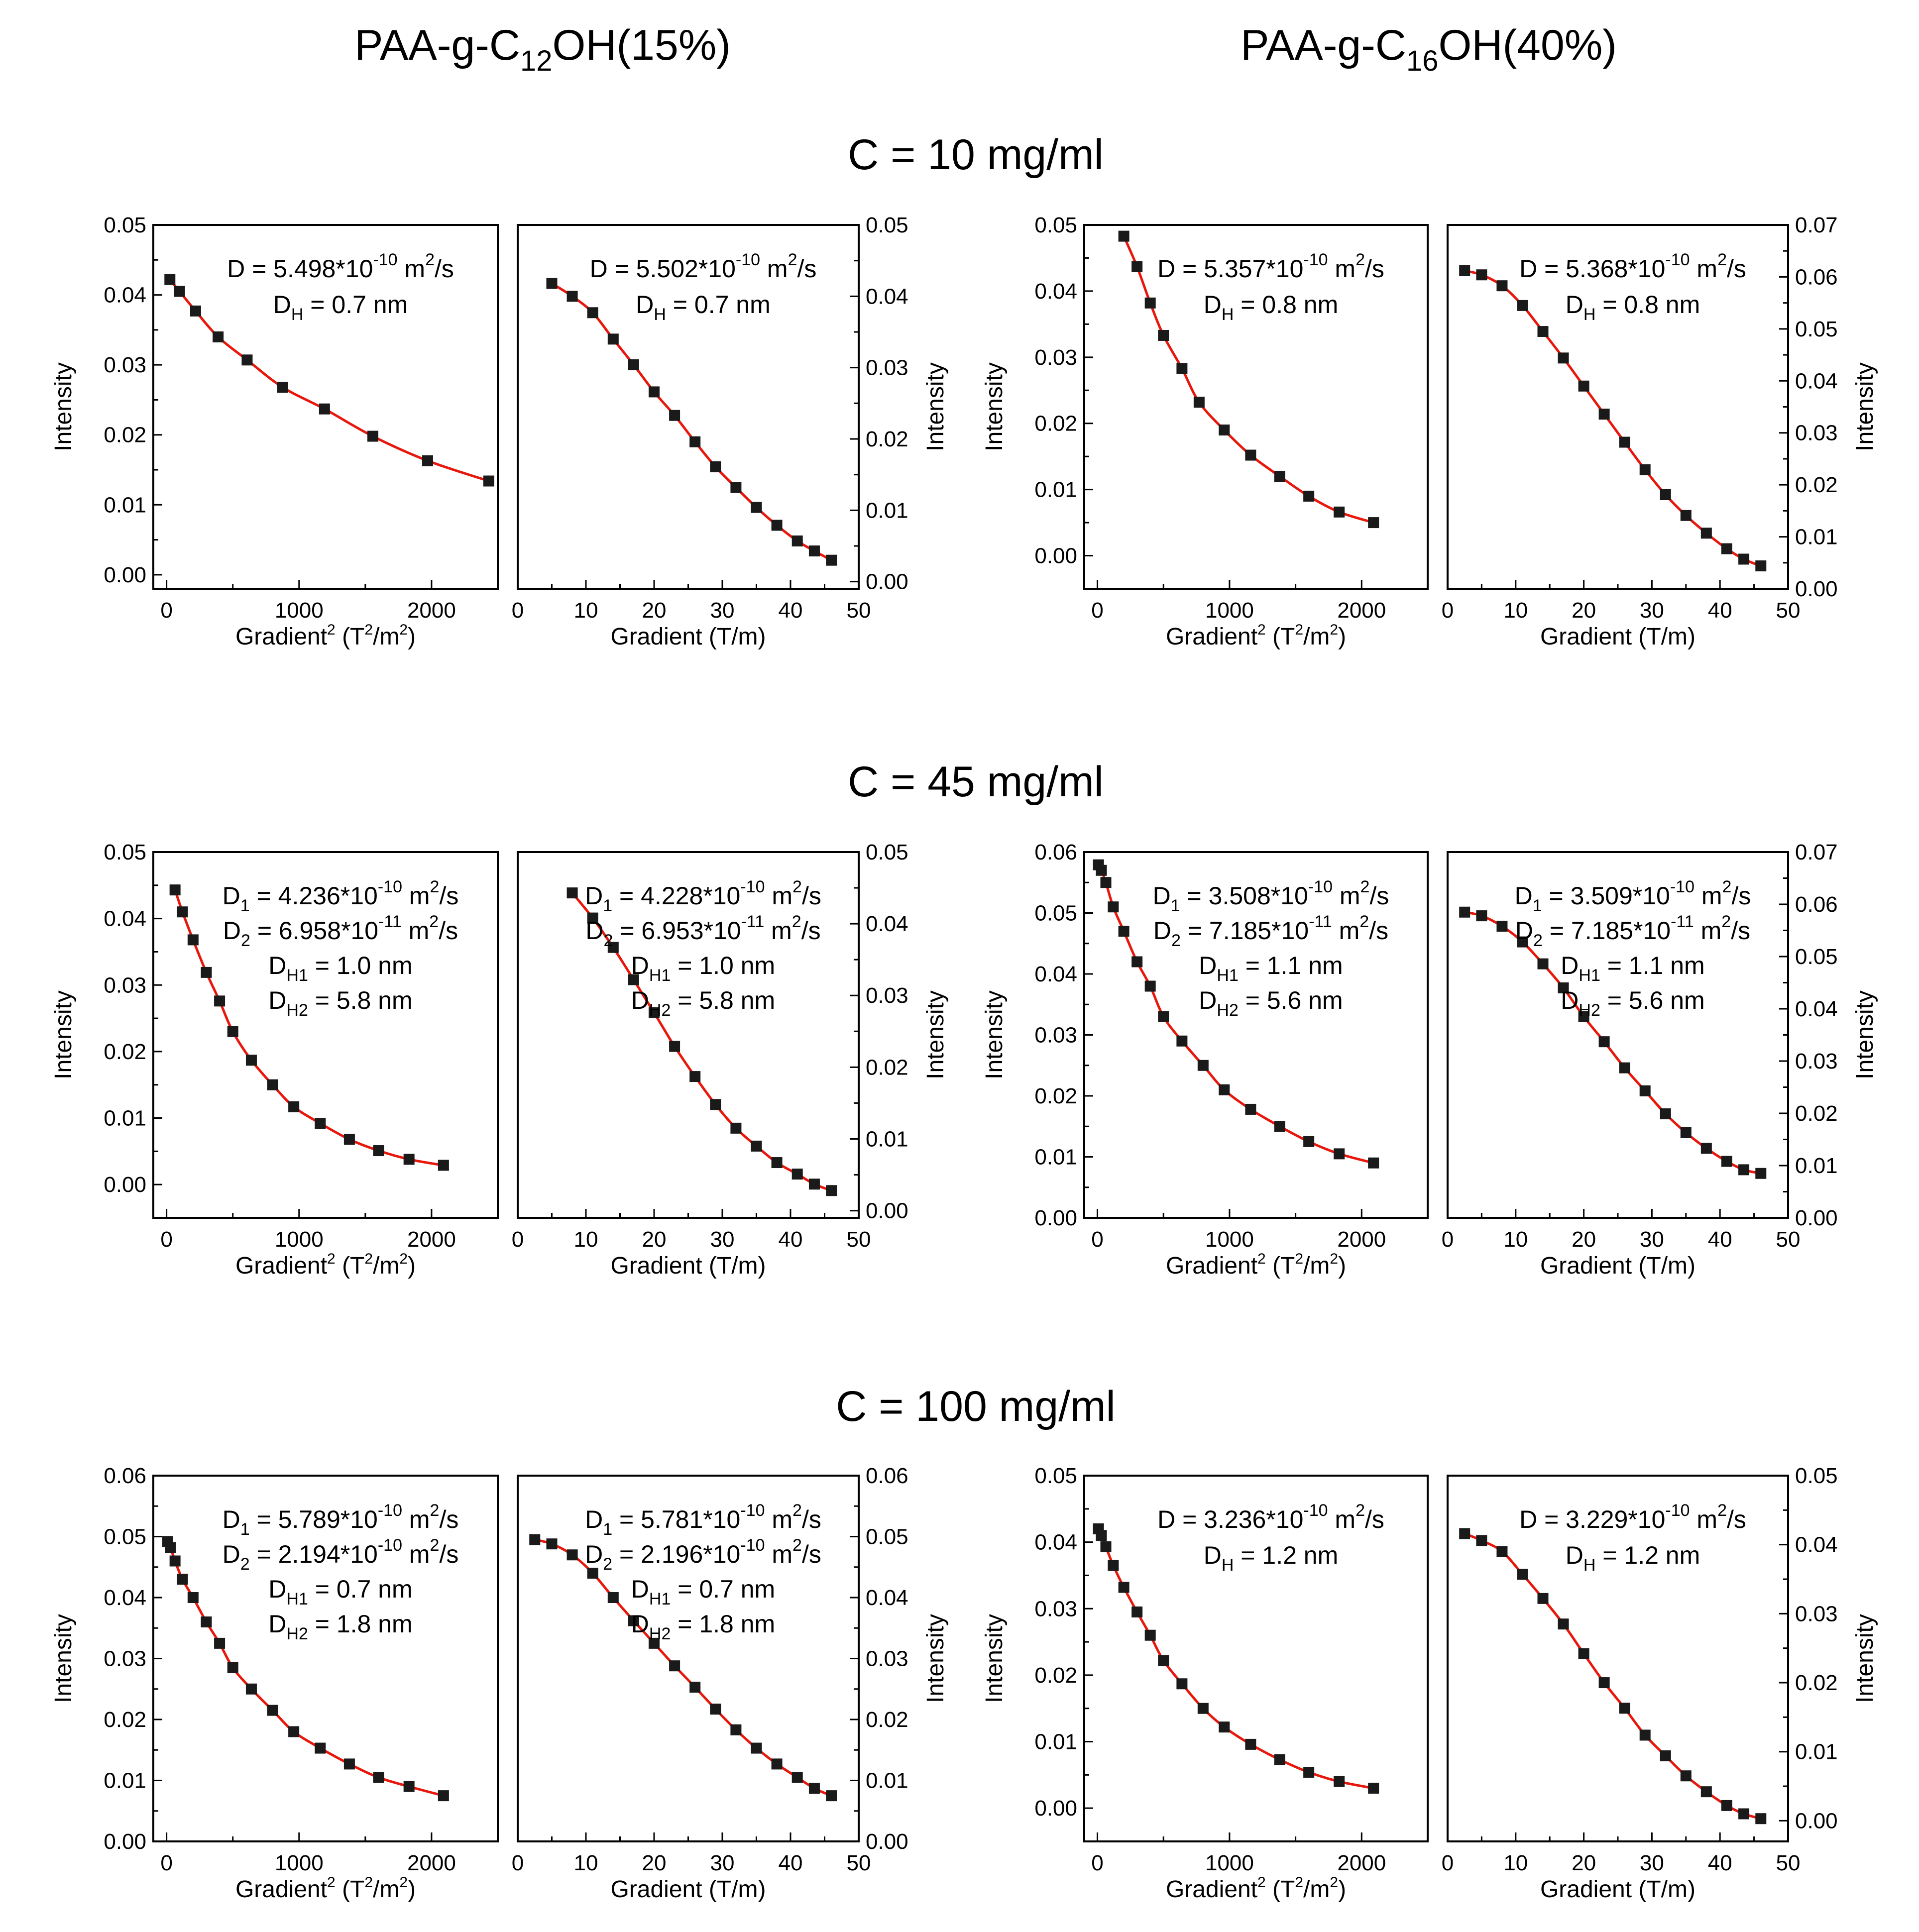 The height and width of the screenshot is (1932, 1919). Describe the element at coordinates (1256, 1265) in the screenshot. I see `x-axis-label: Gradient2 (T2/m2)` at that location.